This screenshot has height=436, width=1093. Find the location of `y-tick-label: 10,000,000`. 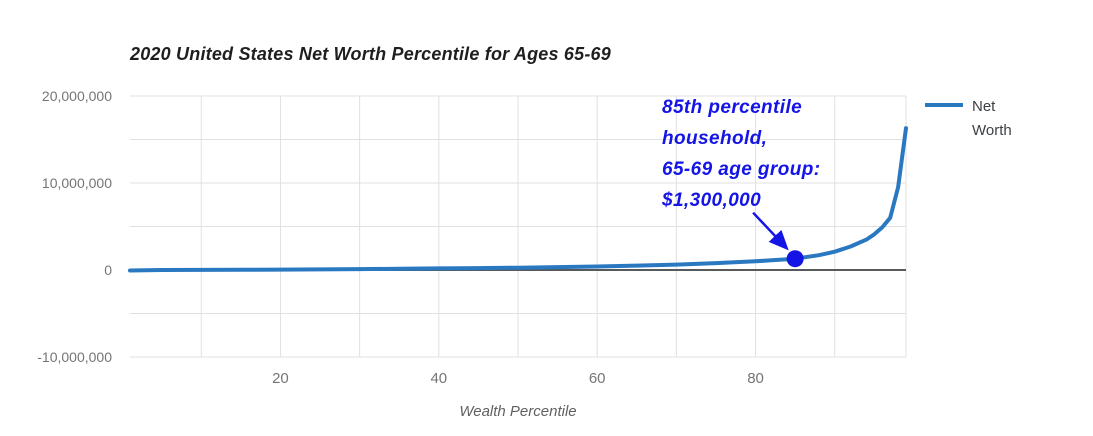

y-tick-label: 10,000,000 is located at coordinates (77, 183).